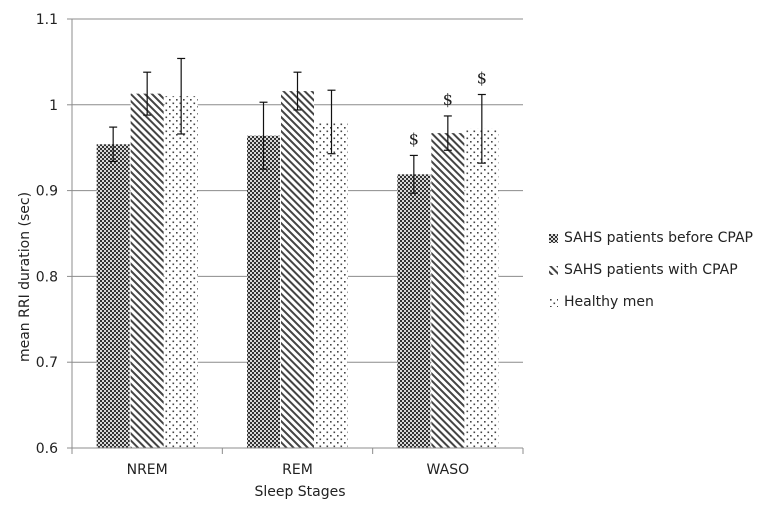 This screenshot has width=772, height=506. I want to click on y-axis-title: mean RRI duration (sec), so click(25, 277).